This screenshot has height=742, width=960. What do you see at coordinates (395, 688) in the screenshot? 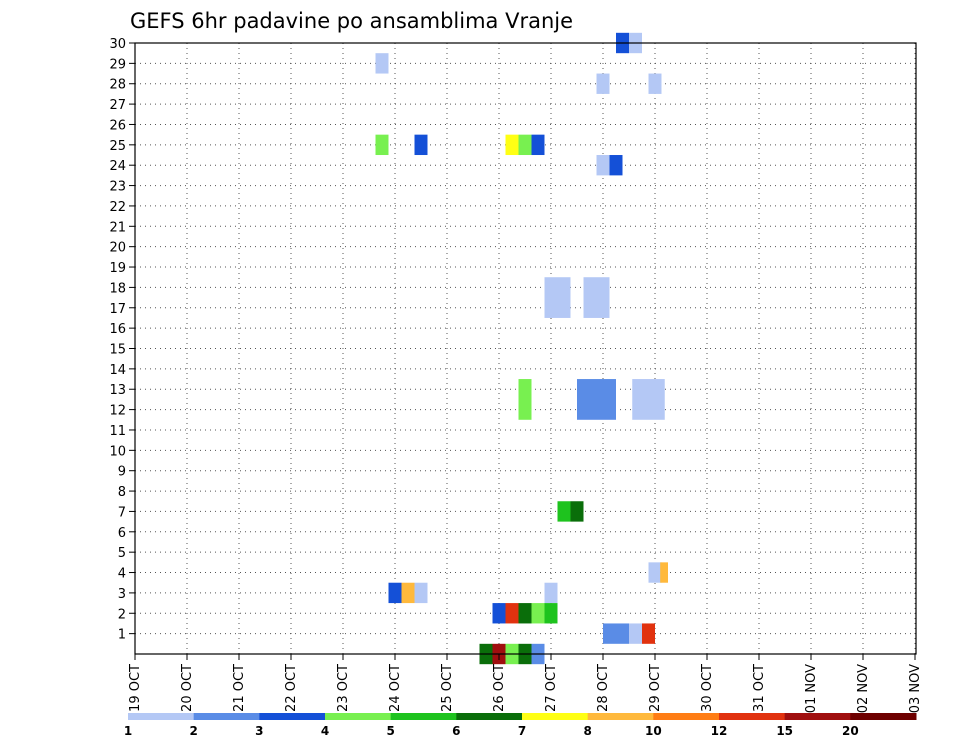
I see `x-tick-label: 24 OCT` at bounding box center [395, 688].